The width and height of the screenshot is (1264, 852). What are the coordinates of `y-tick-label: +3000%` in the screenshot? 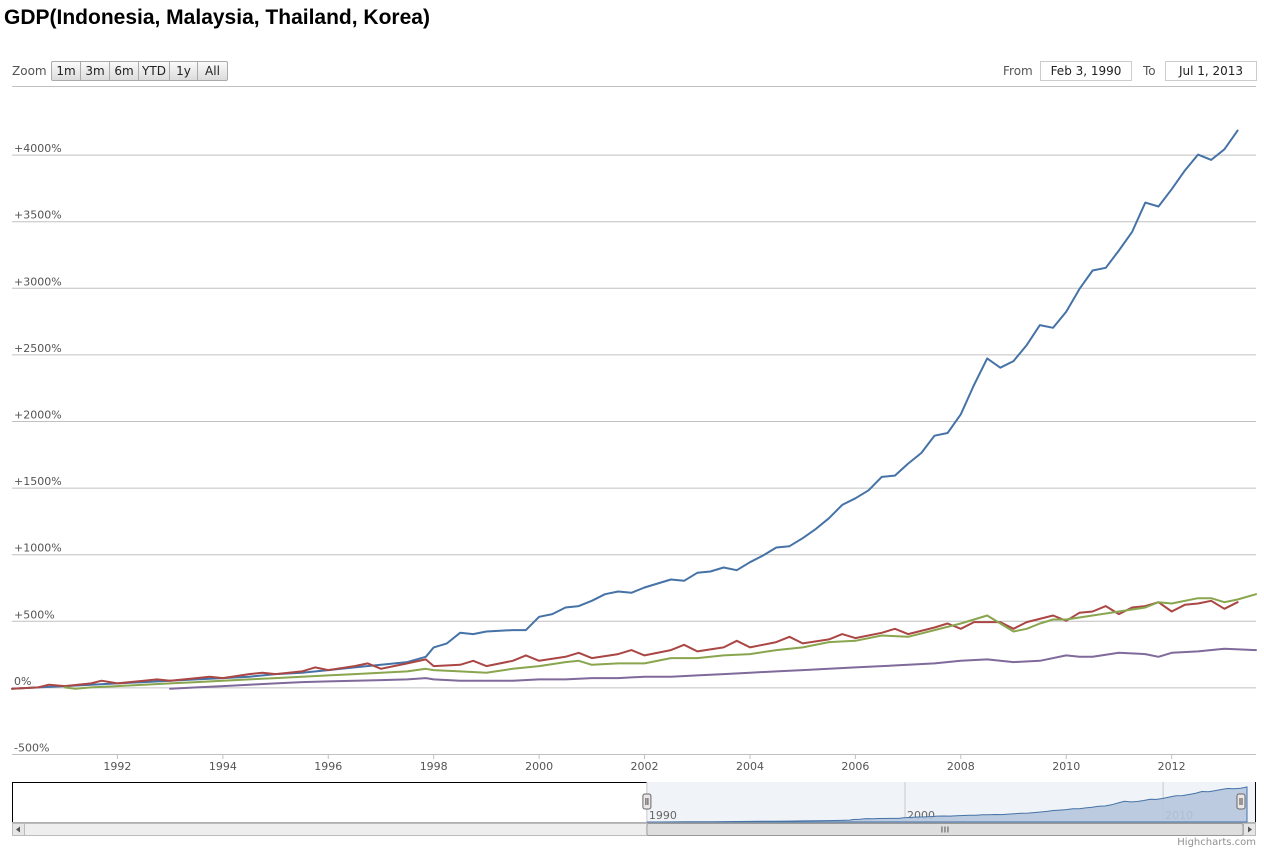 It's located at (38, 281).